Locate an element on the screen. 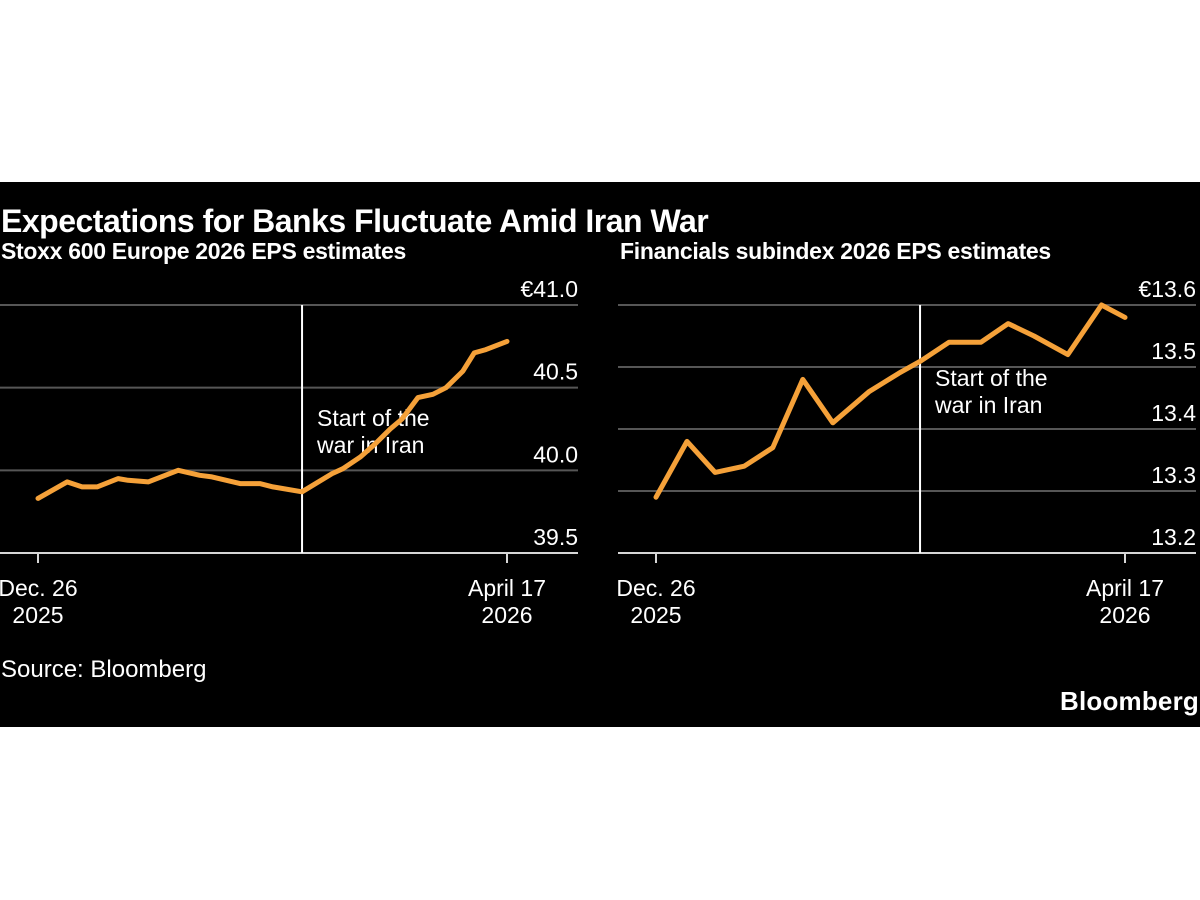 This screenshot has height=900, width=1200. y-tick-label: 13.2 is located at coordinates (1173, 537).